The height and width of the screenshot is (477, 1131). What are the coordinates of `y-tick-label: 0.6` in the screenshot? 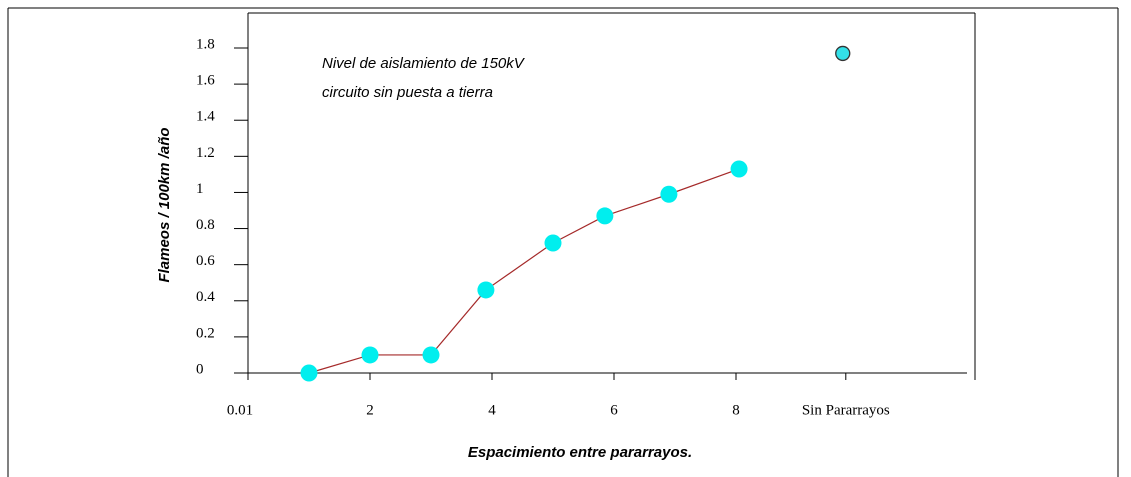 It's located at (205, 261).